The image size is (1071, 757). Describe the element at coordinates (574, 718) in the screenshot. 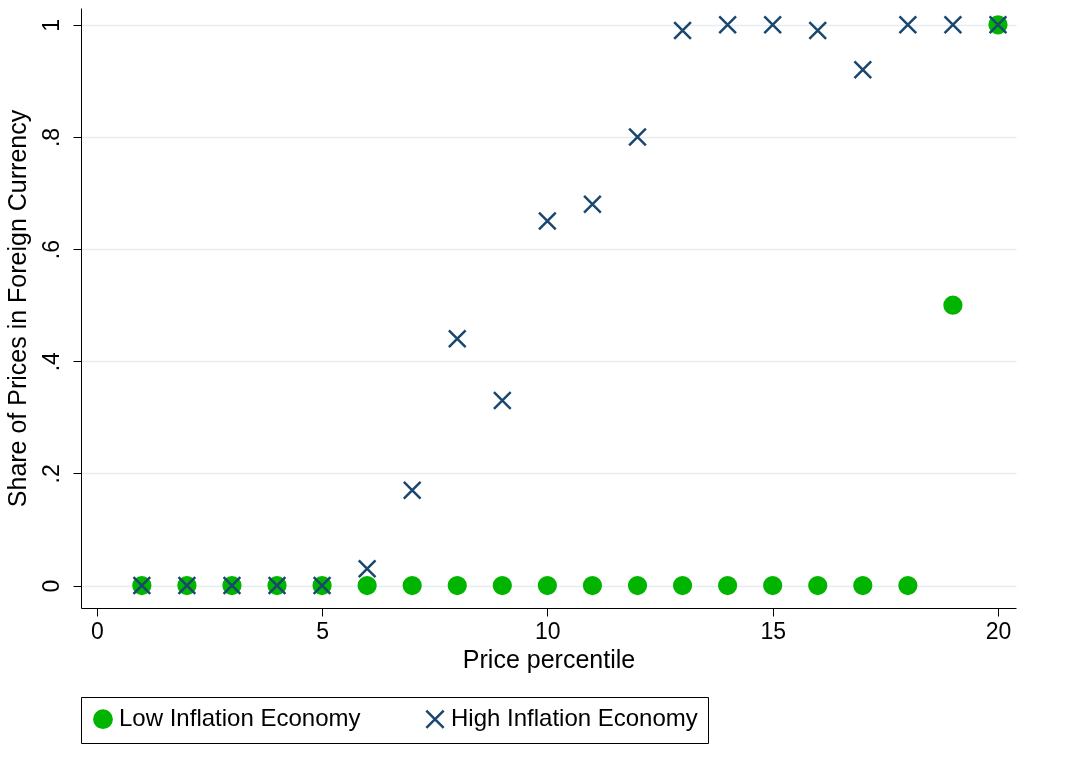

I see `legend-label: High Inflation Economy` at that location.